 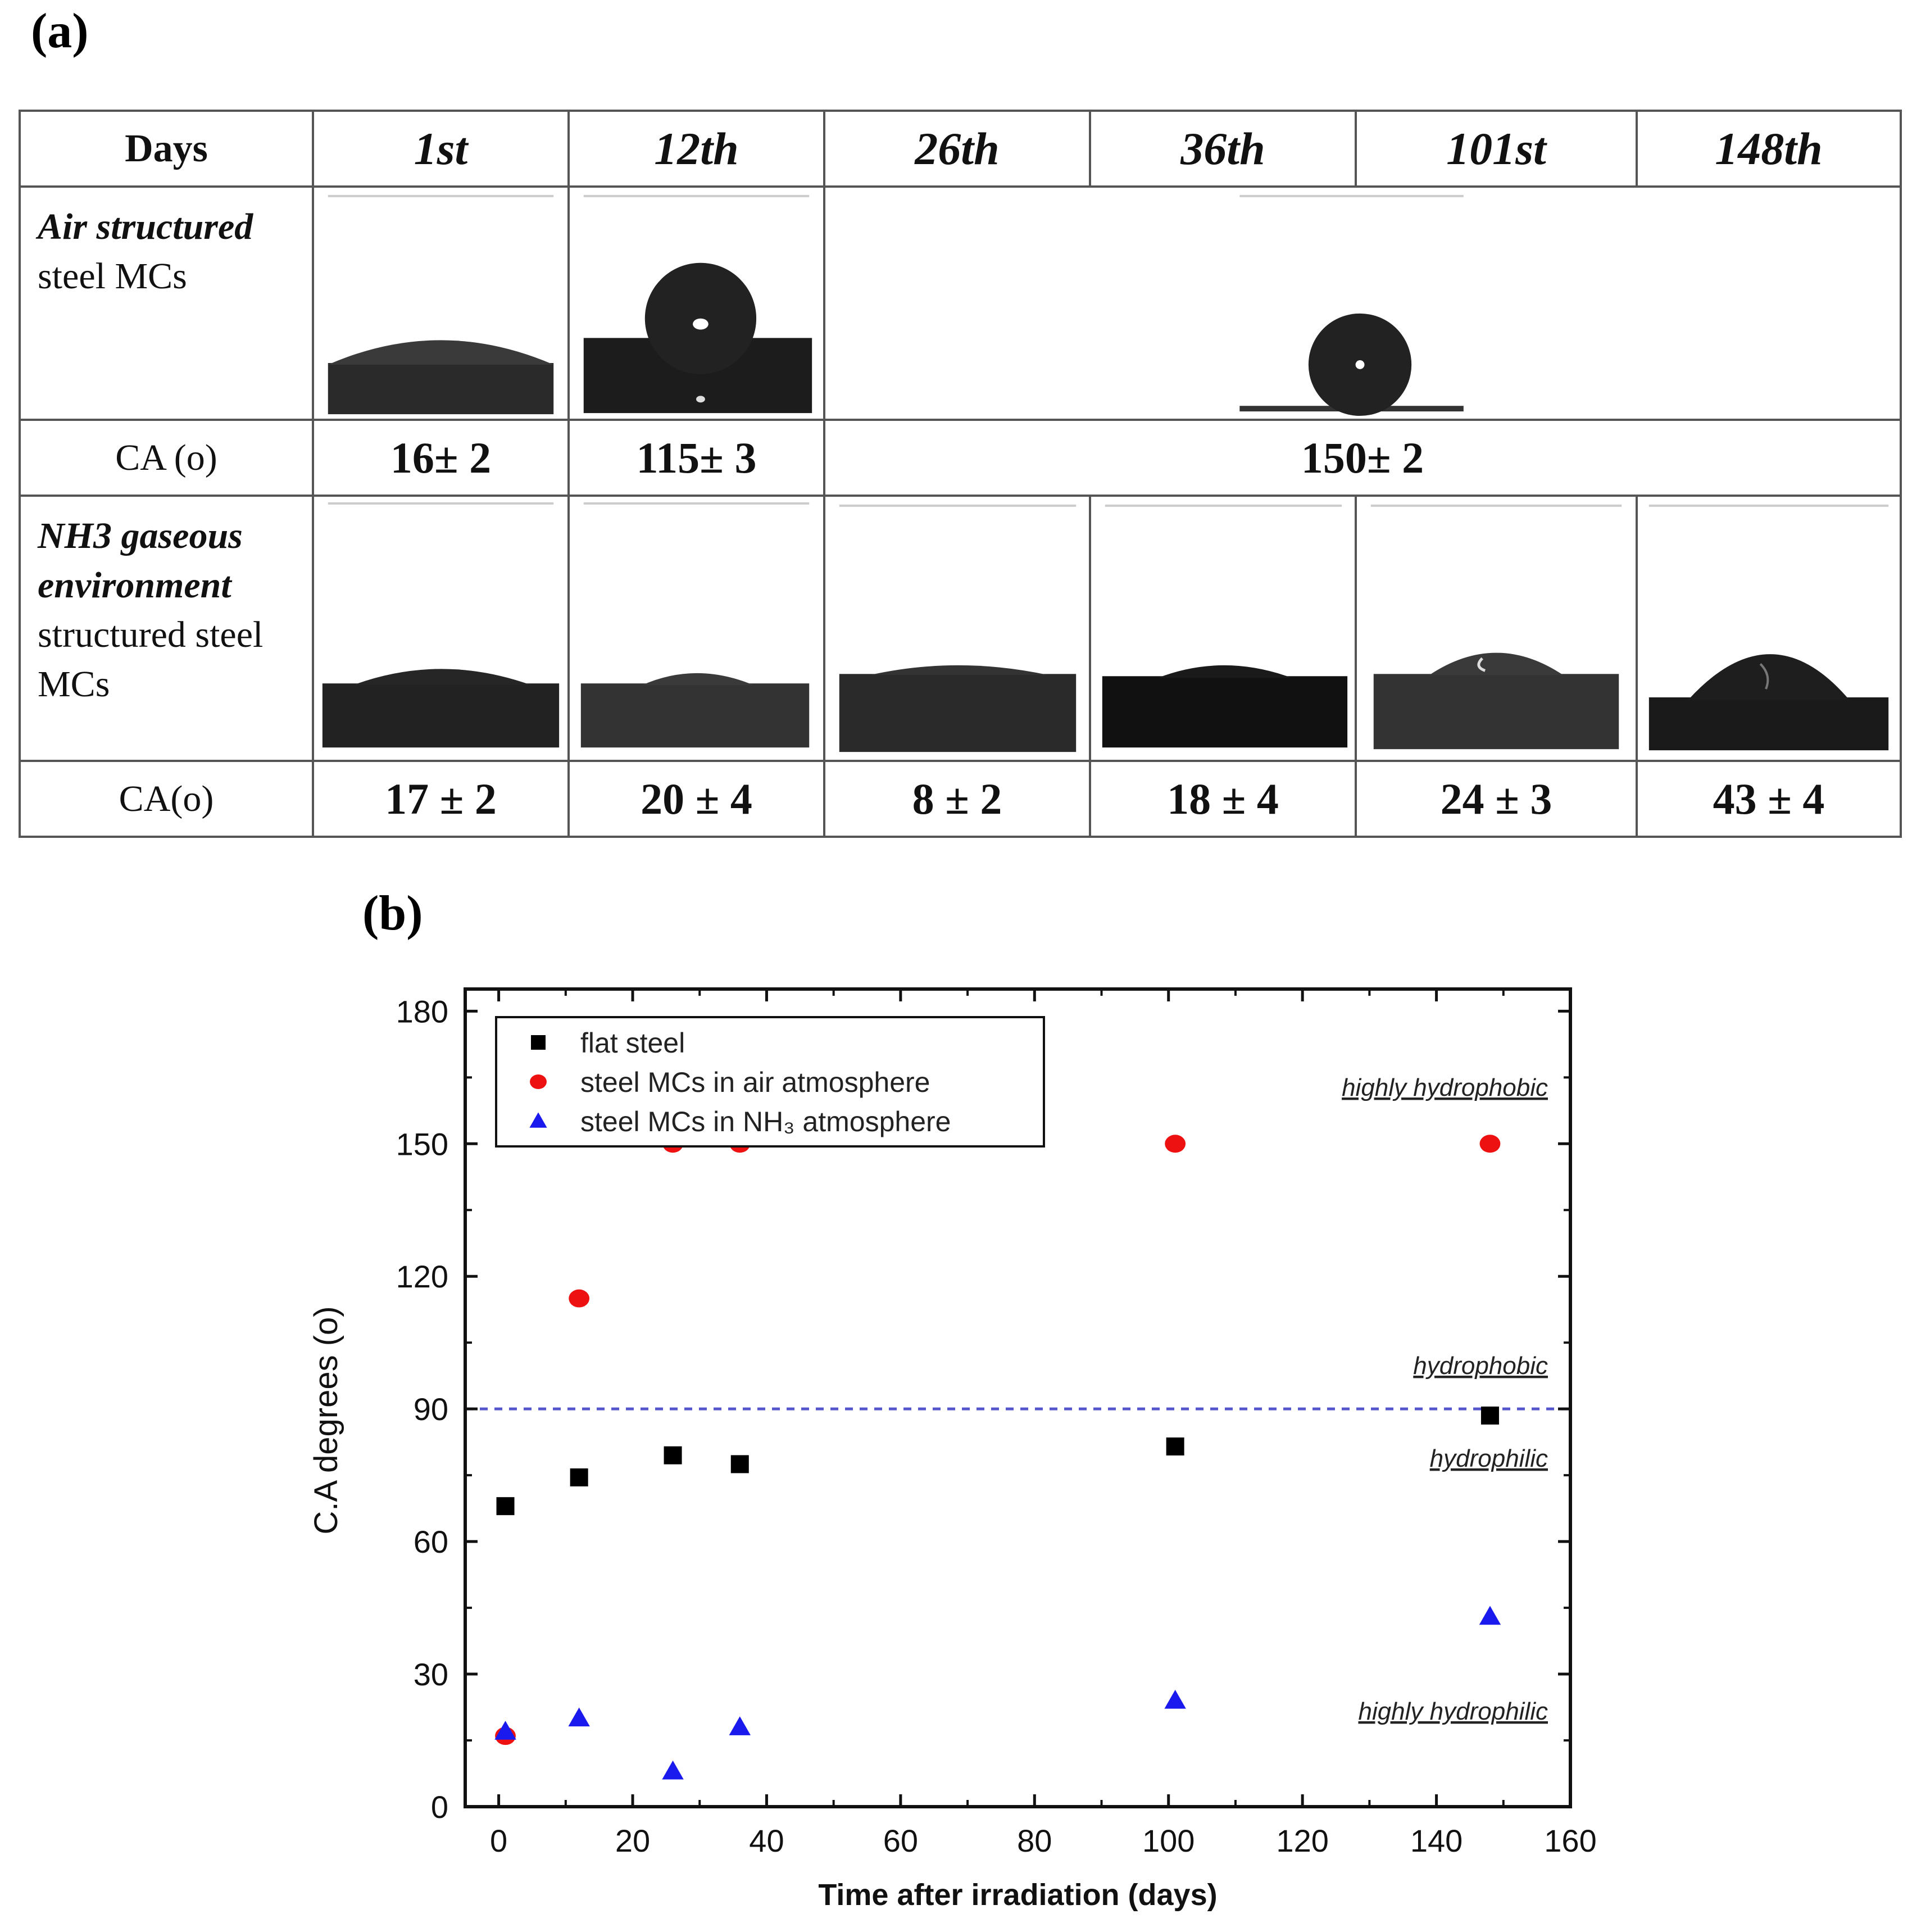 What do you see at coordinates (1496, 149) in the screenshot?
I see `day-header: 101st` at bounding box center [1496, 149].